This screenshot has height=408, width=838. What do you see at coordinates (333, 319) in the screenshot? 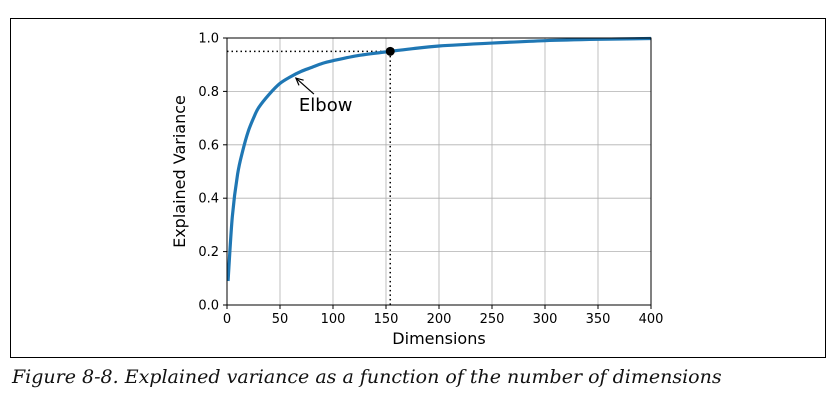
I see `x-tick-label: 100` at bounding box center [333, 319].